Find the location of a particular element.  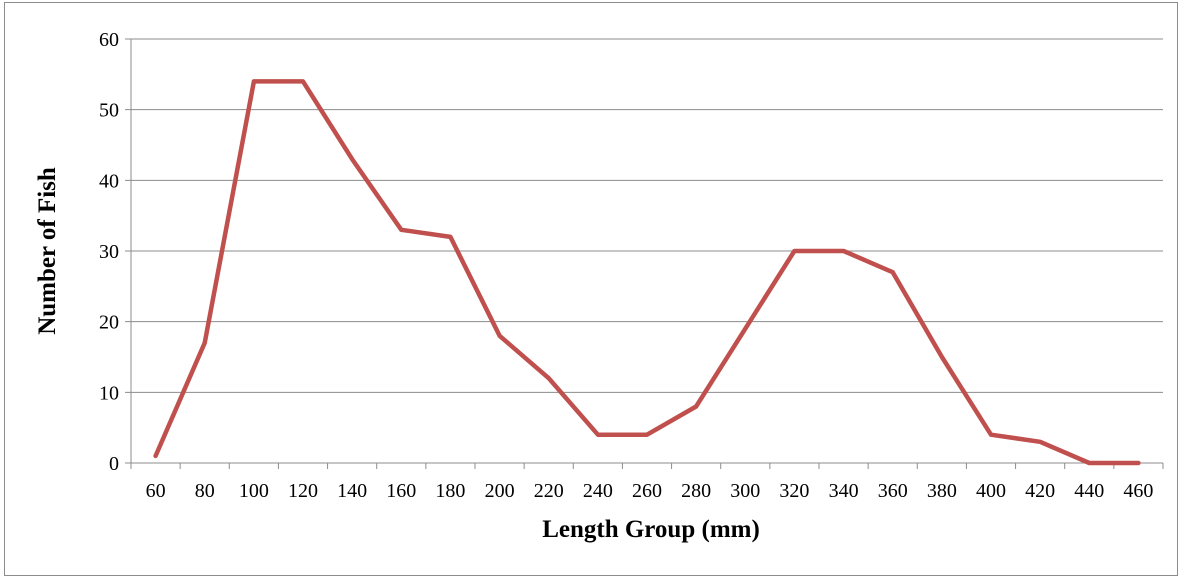

x-tick-label: 340 is located at coordinates (844, 491).